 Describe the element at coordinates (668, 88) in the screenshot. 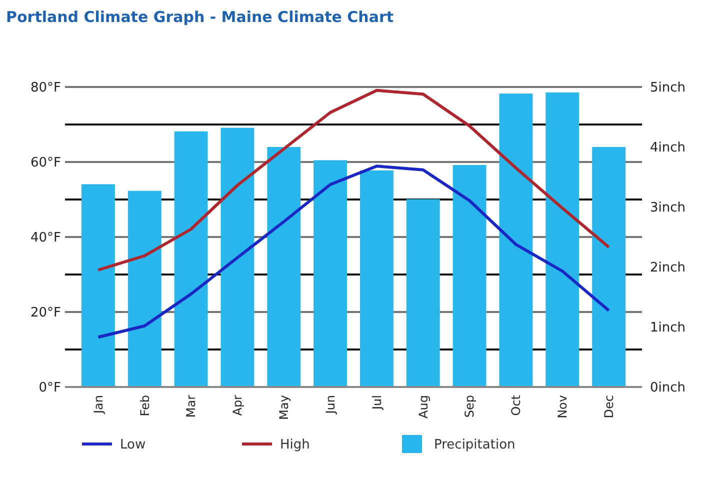

I see `y2-tick-label: 5inch` at that location.